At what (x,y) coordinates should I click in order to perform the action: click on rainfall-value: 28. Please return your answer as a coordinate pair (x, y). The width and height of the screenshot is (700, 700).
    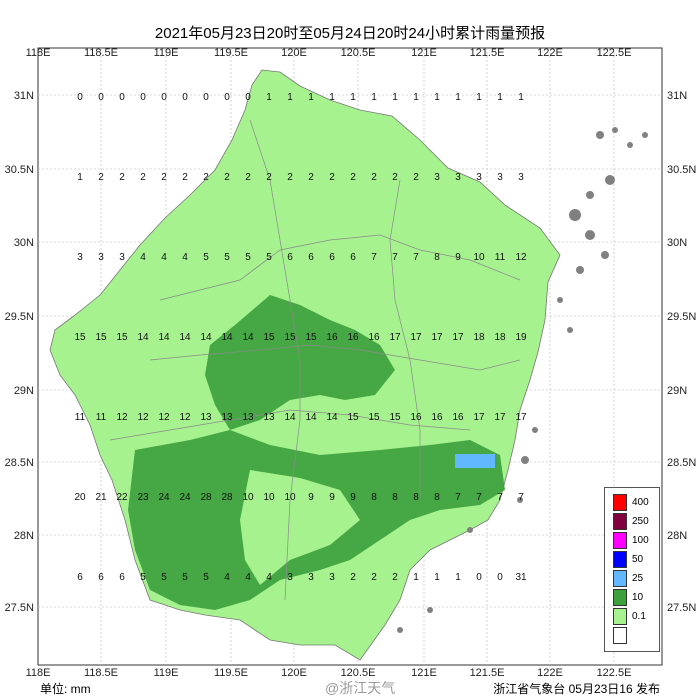
    Looking at the image, I should click on (206, 497).